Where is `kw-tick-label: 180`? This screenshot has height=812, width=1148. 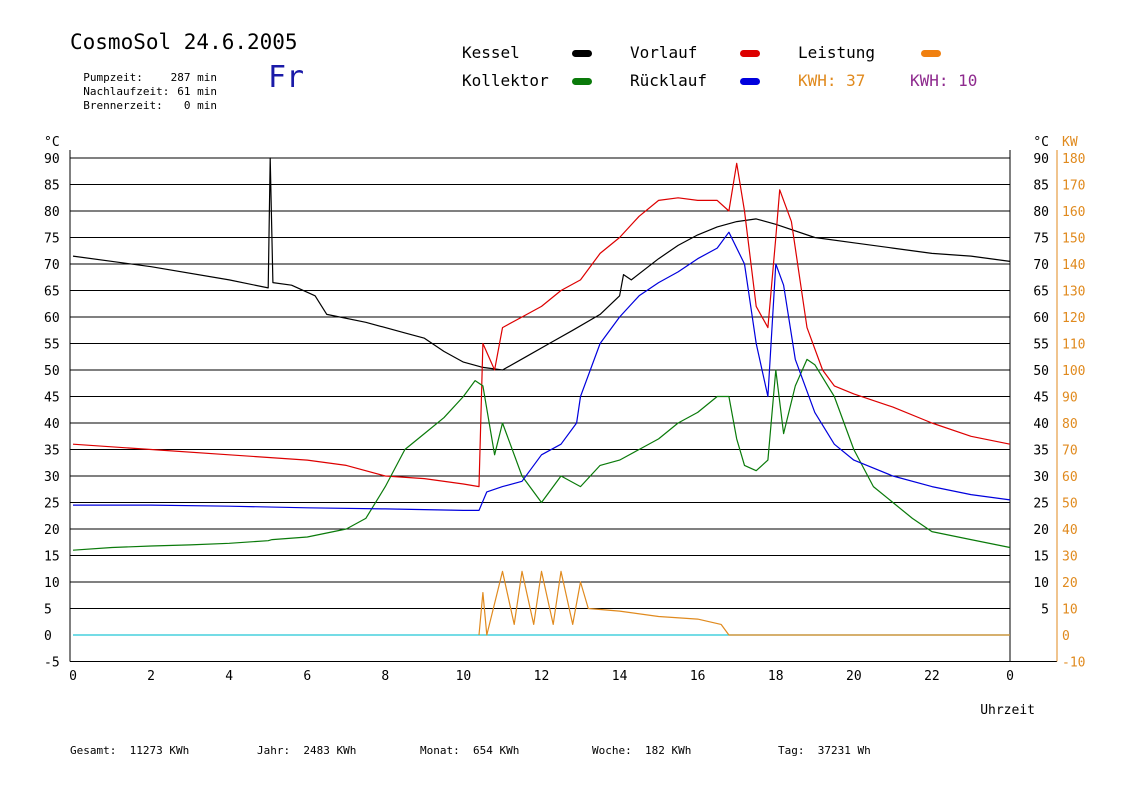 kw-tick-label: 180 is located at coordinates (1073, 159).